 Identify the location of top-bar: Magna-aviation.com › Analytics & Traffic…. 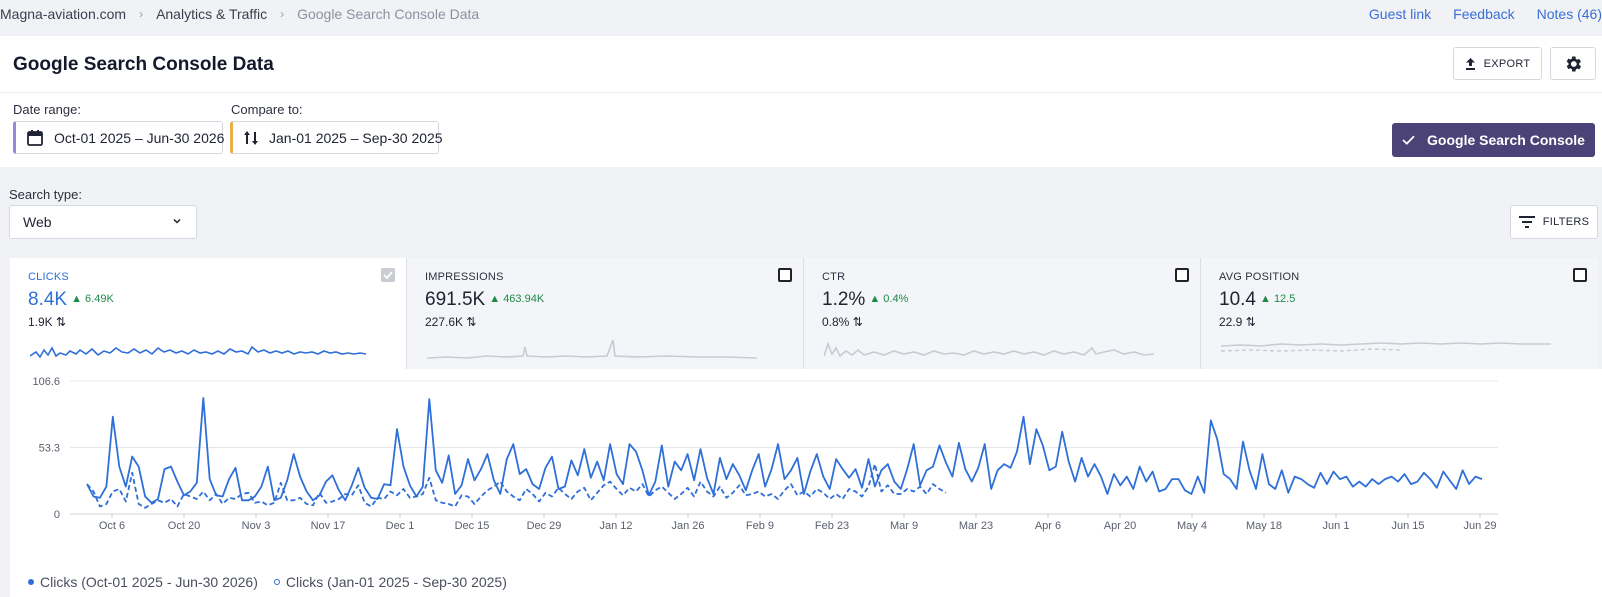
(801, 18).